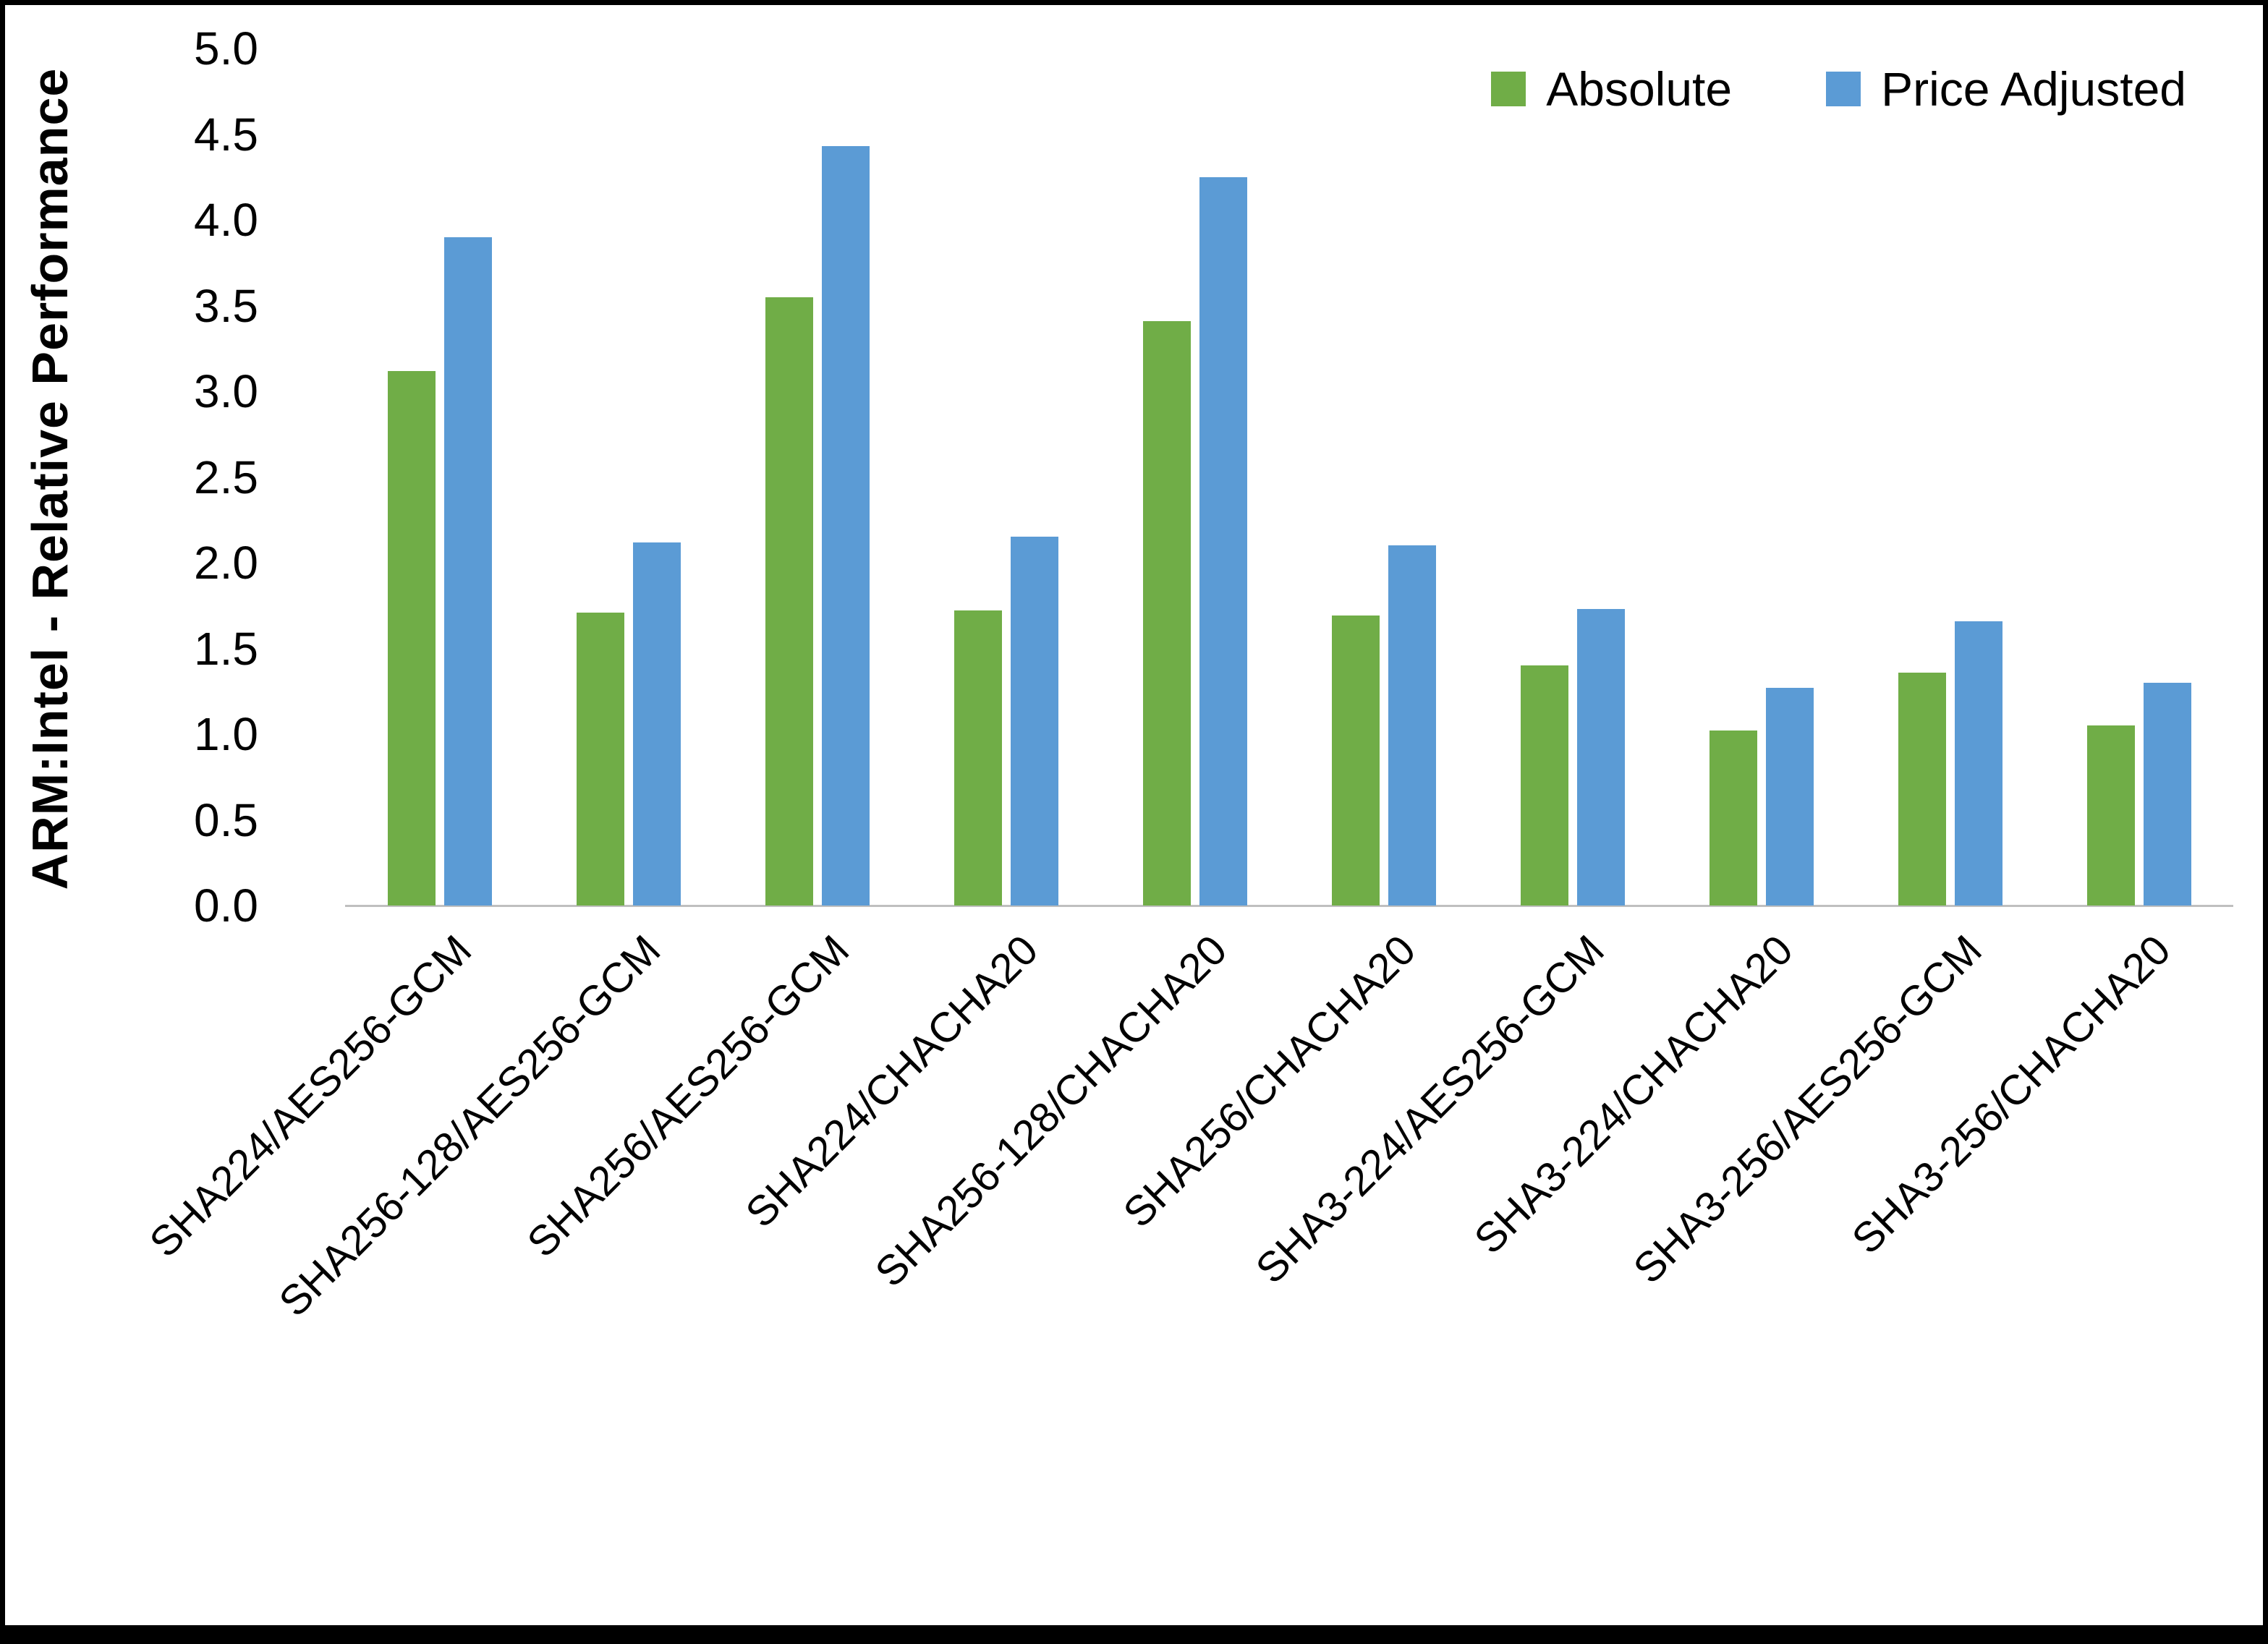 The width and height of the screenshot is (2268, 1644). What do you see at coordinates (1289, 906) in the screenshot?
I see `x-axis-line` at bounding box center [1289, 906].